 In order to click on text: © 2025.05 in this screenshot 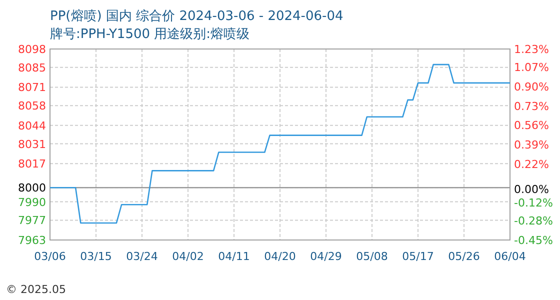, I will do `click(36, 289)`.